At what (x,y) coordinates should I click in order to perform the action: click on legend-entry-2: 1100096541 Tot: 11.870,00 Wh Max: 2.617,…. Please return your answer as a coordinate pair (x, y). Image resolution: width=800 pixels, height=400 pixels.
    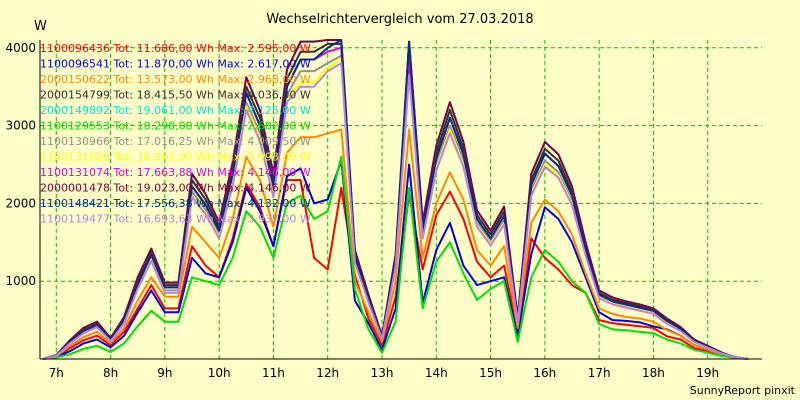
    Looking at the image, I should click on (175, 64).